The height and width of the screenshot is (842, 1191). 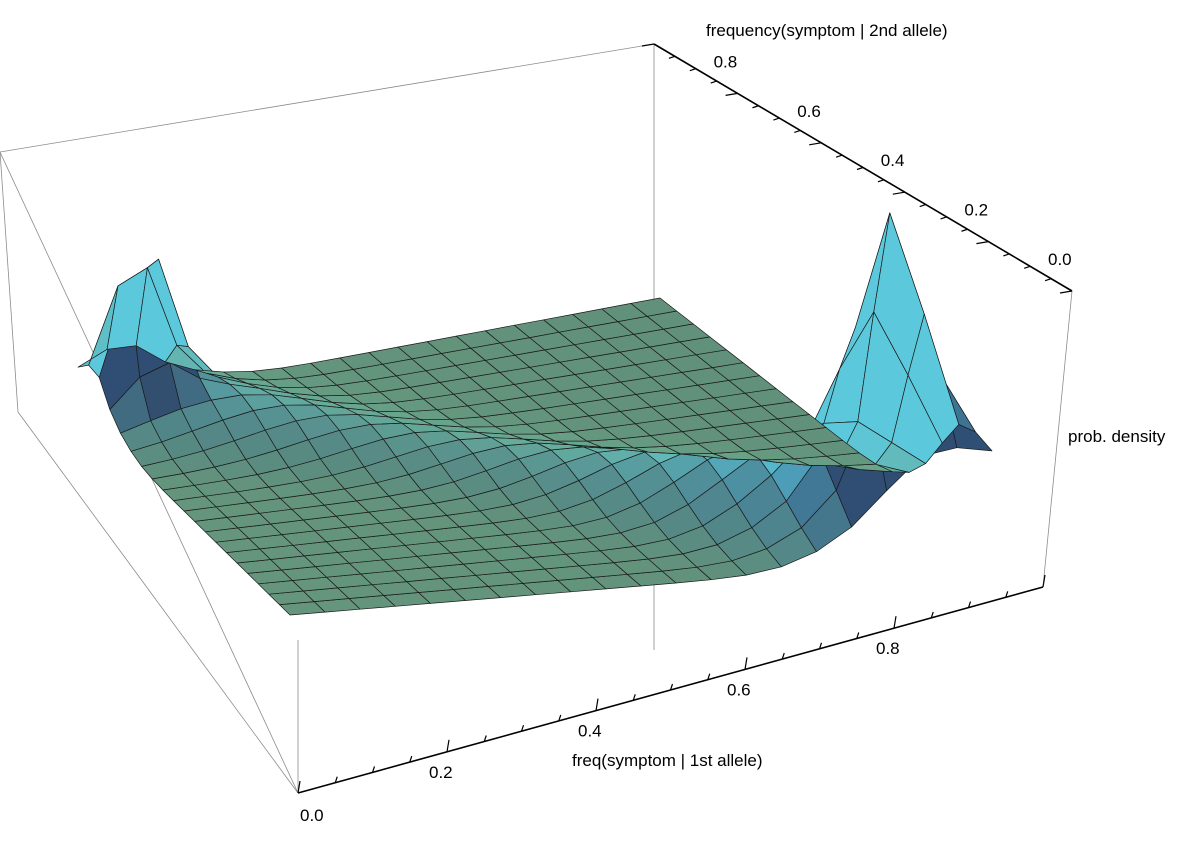 I want to click on y-tick-label: 0.2, so click(x=976, y=210).